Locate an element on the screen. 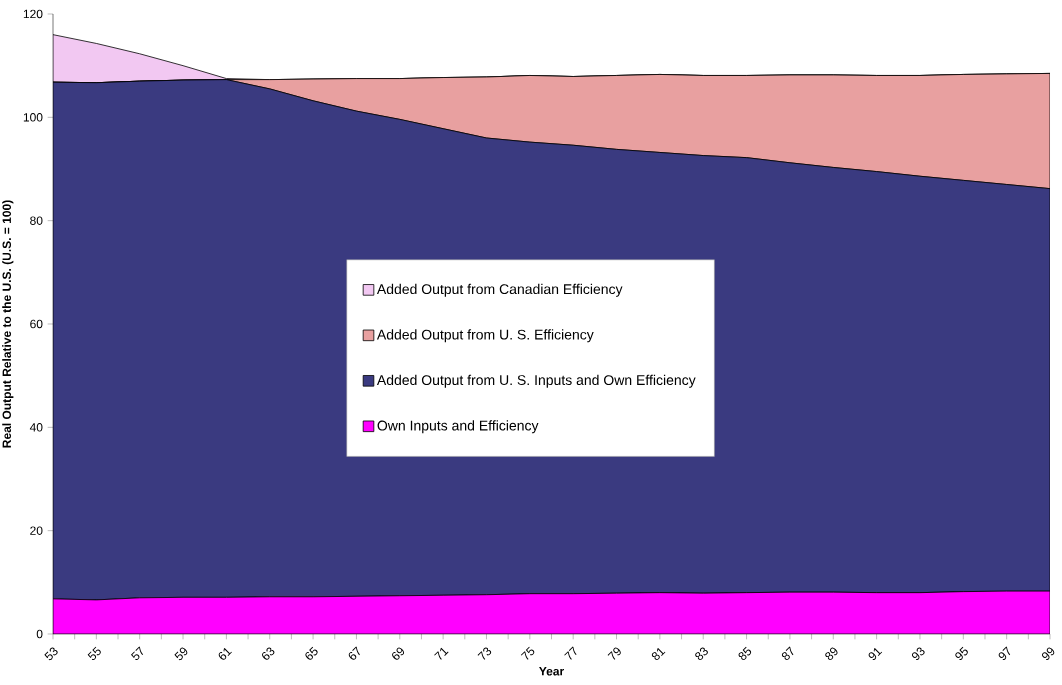 The image size is (1062, 685). legend-label: Own Inputs and Efficiency is located at coordinates (458, 427).